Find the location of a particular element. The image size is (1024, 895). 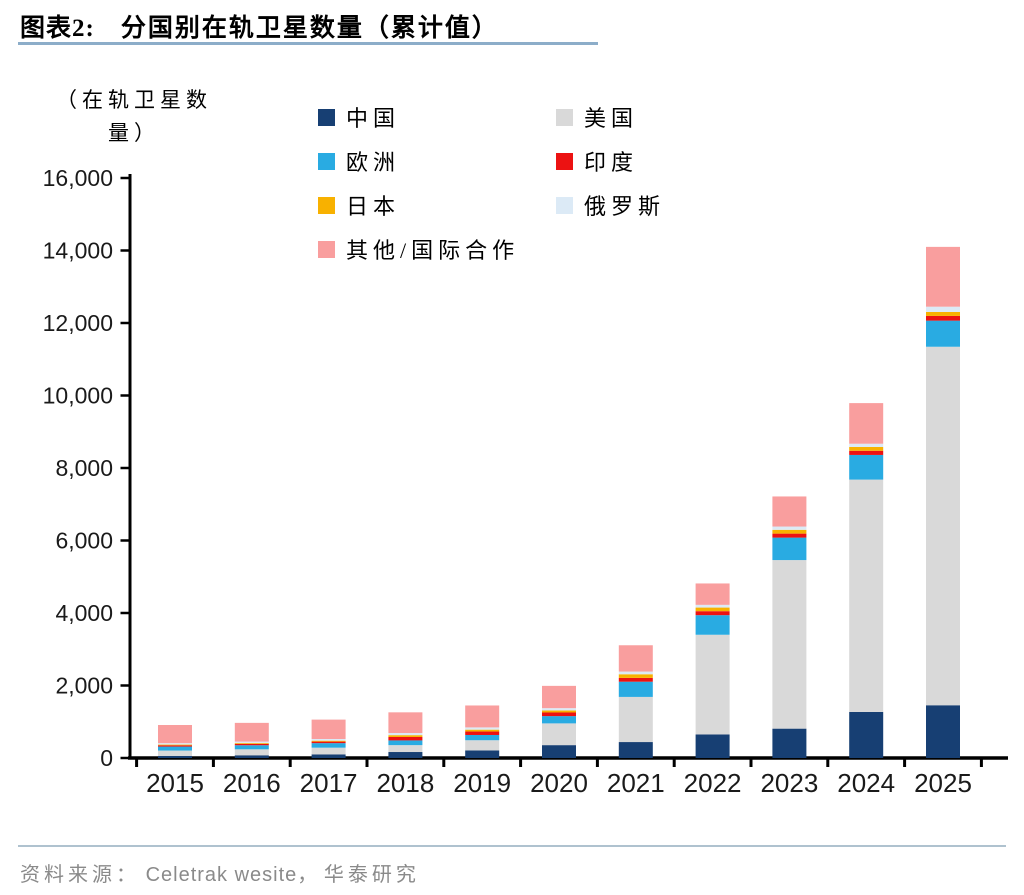

bar-segment-2018-印度 is located at coordinates (405, 738).